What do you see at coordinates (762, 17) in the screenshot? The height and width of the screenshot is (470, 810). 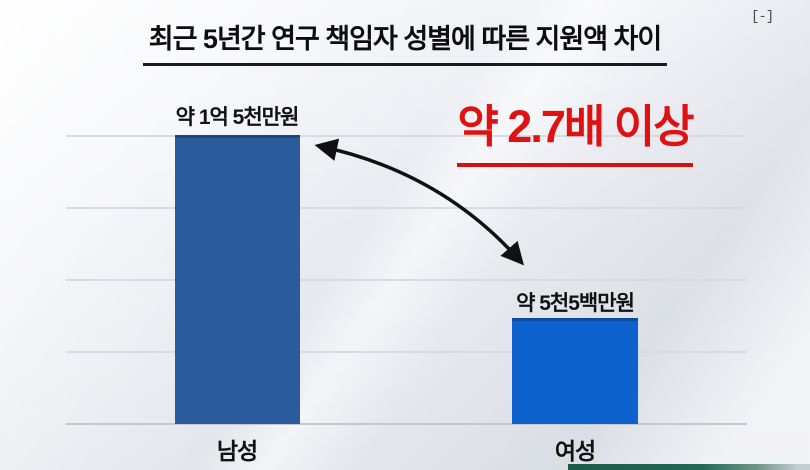 I see `collapse-control: [-]` at bounding box center [762, 17].